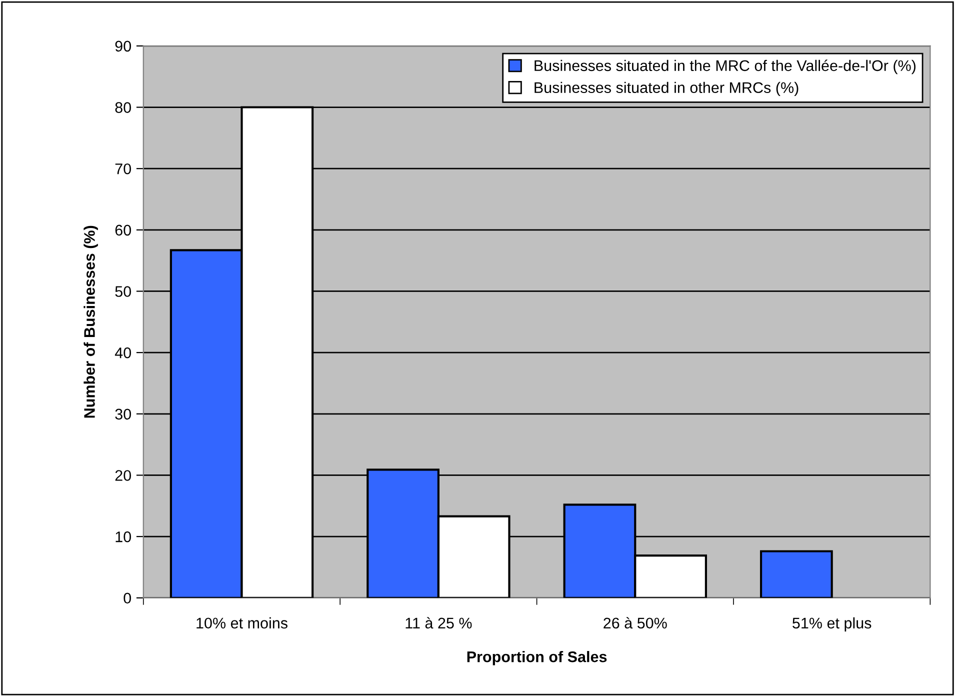 Image resolution: width=956 pixels, height=696 pixels. What do you see at coordinates (123, 475) in the screenshot?
I see `y-tick-label: 20` at bounding box center [123, 475].